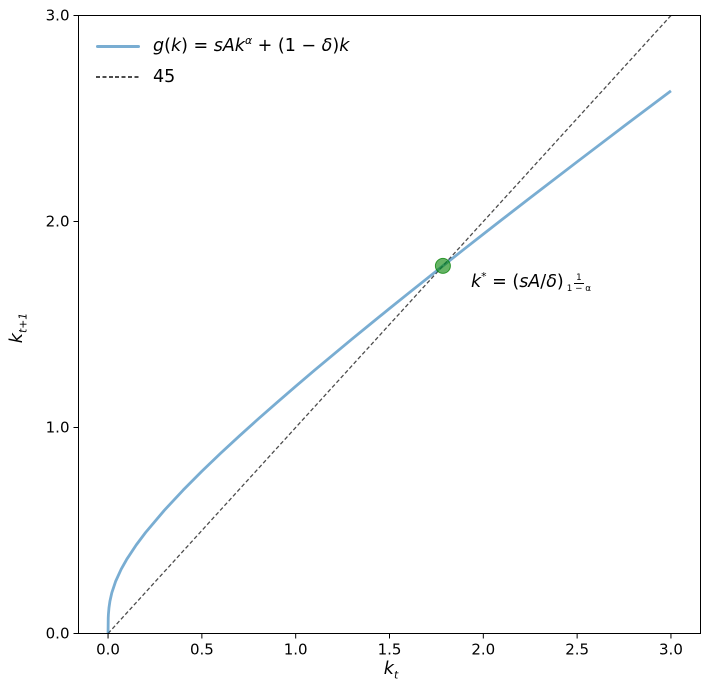 This screenshot has height=695, width=708. Describe the element at coordinates (391, 670) in the screenshot. I see `x-axis-label: kt` at that location.